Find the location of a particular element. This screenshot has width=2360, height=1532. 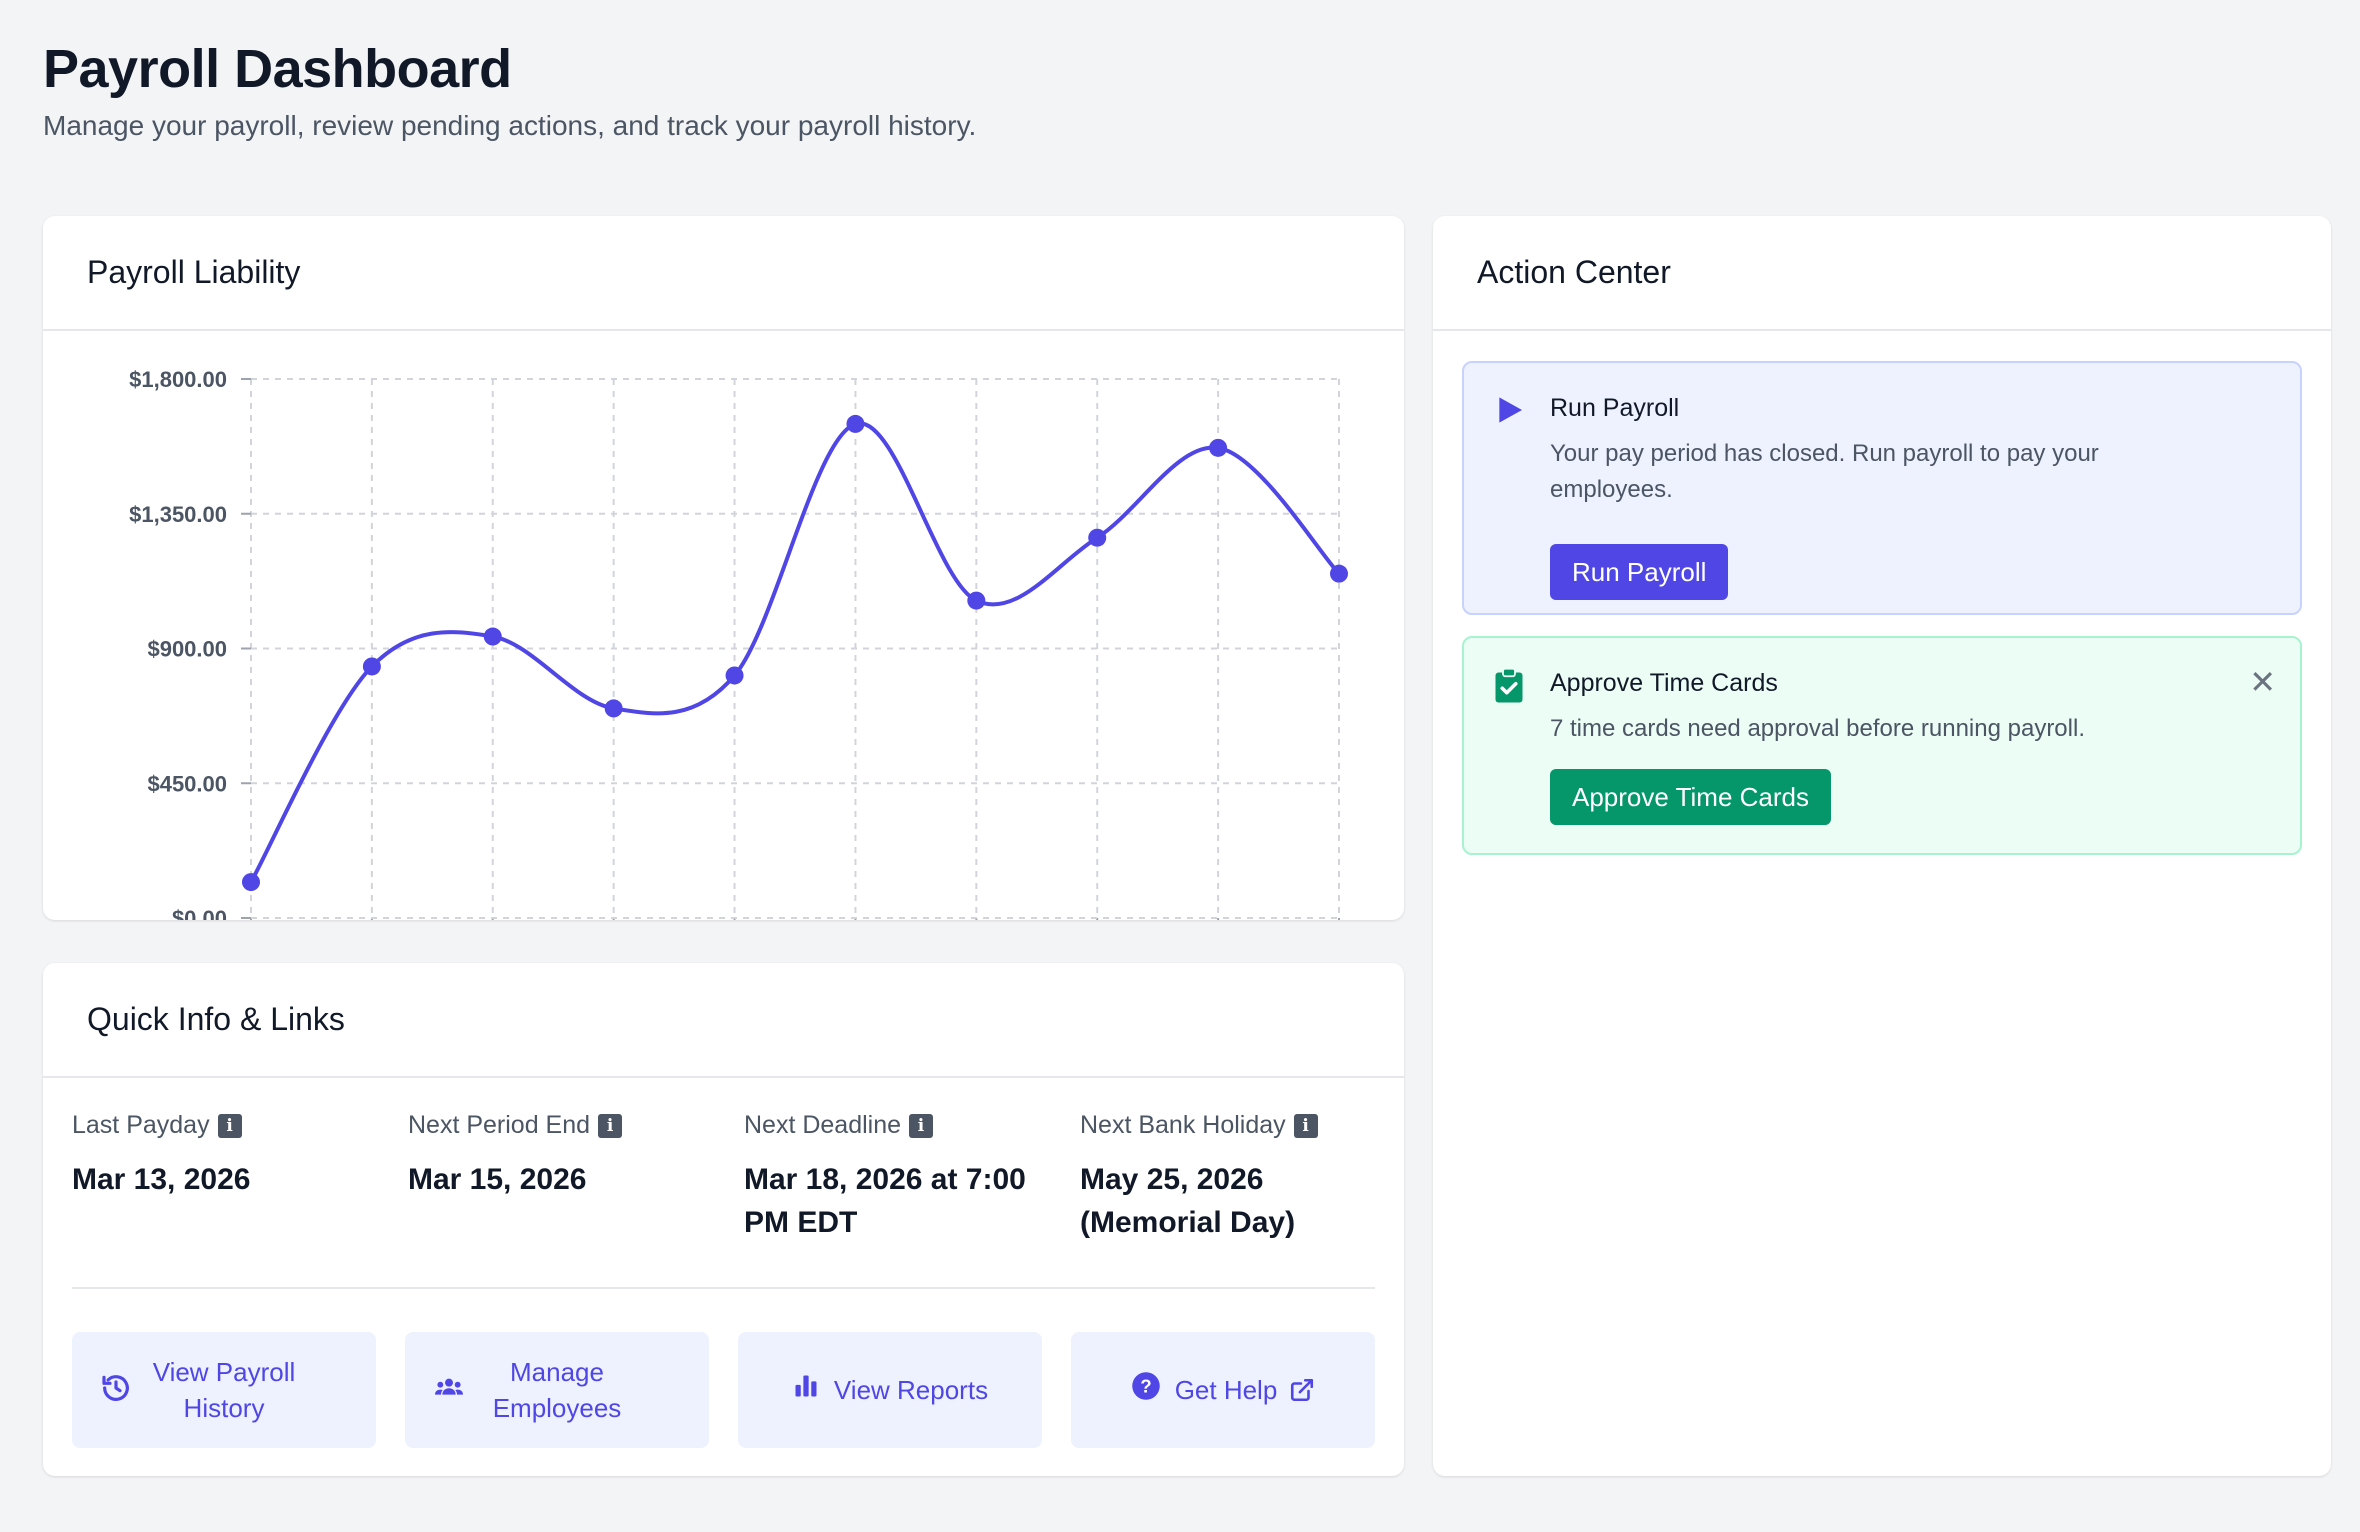

info-value: Mar 13, 2026 is located at coordinates (161, 1179).